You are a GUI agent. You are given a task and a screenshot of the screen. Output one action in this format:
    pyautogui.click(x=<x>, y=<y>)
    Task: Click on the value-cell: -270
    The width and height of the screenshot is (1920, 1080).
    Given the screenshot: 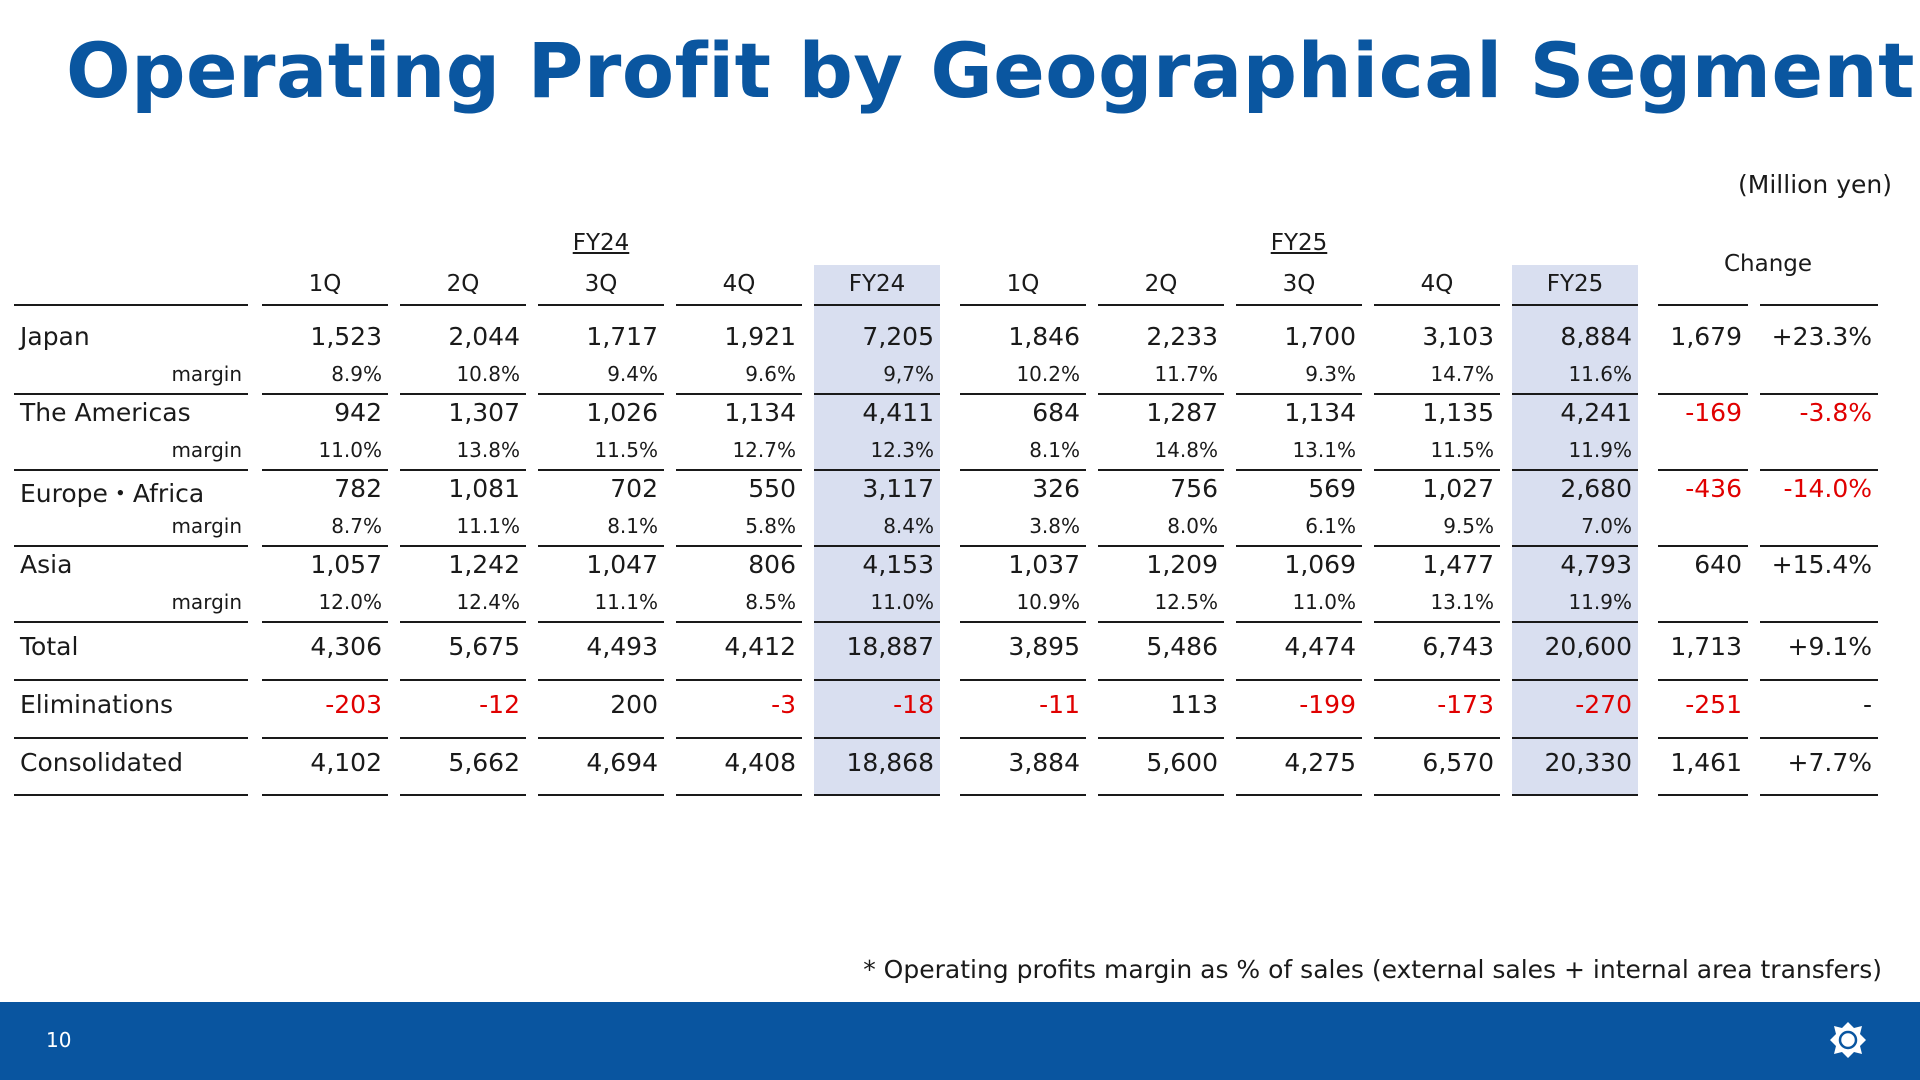 What is the action you would take?
    pyautogui.click(x=1603, y=704)
    